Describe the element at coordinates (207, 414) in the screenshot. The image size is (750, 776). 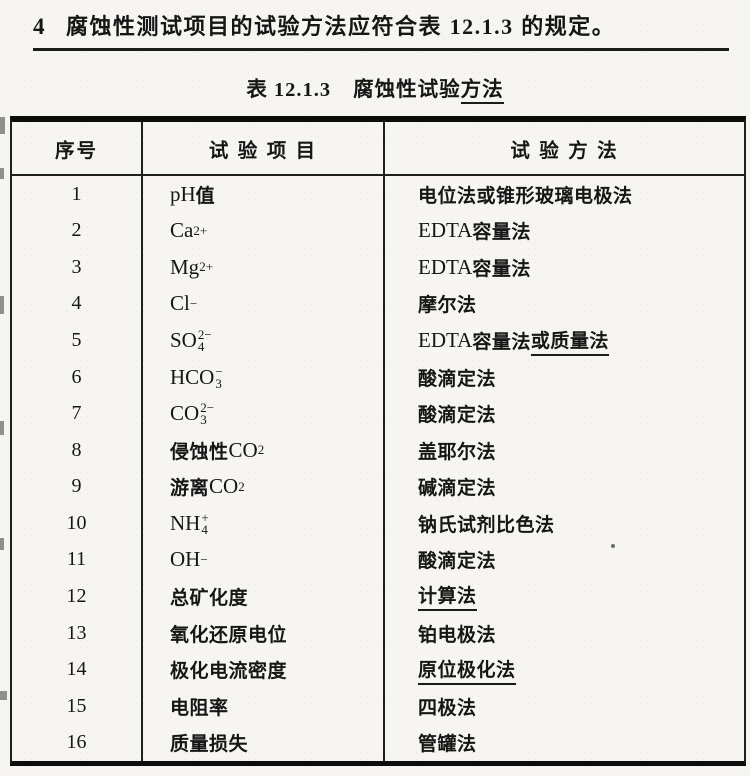
I see `stacked-supsub: 2− 3` at that location.